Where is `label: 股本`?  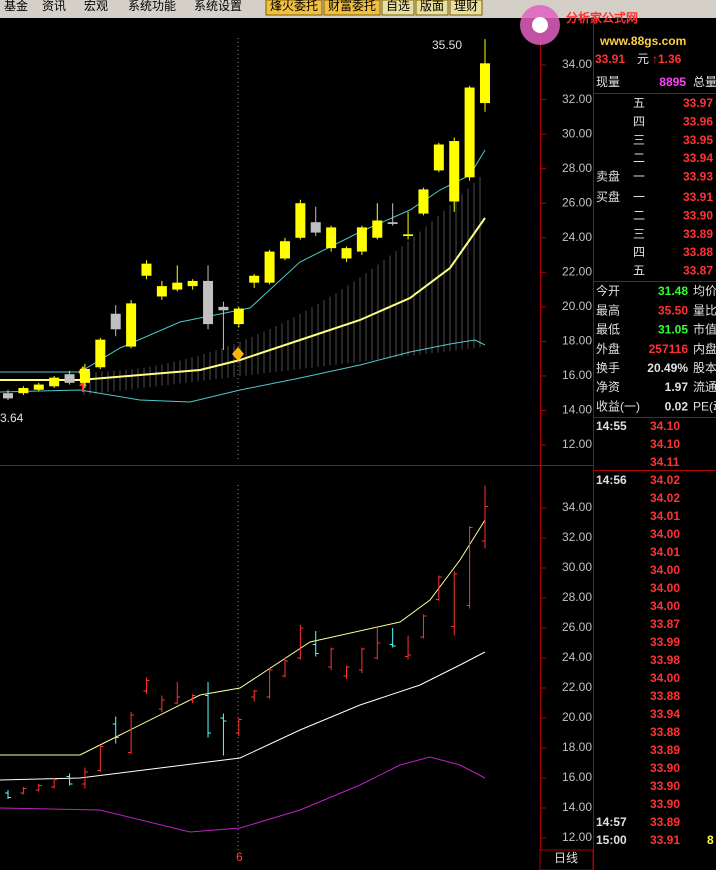
label: 股本 is located at coordinates (704, 368).